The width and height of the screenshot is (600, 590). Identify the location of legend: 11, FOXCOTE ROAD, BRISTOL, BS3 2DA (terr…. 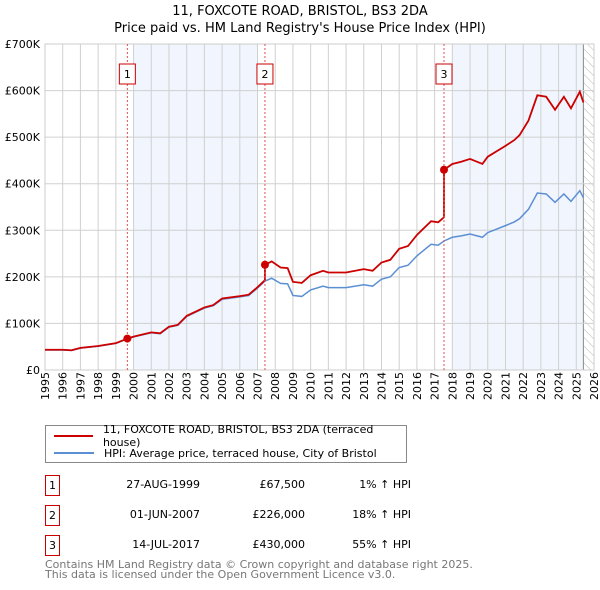
(226, 443).